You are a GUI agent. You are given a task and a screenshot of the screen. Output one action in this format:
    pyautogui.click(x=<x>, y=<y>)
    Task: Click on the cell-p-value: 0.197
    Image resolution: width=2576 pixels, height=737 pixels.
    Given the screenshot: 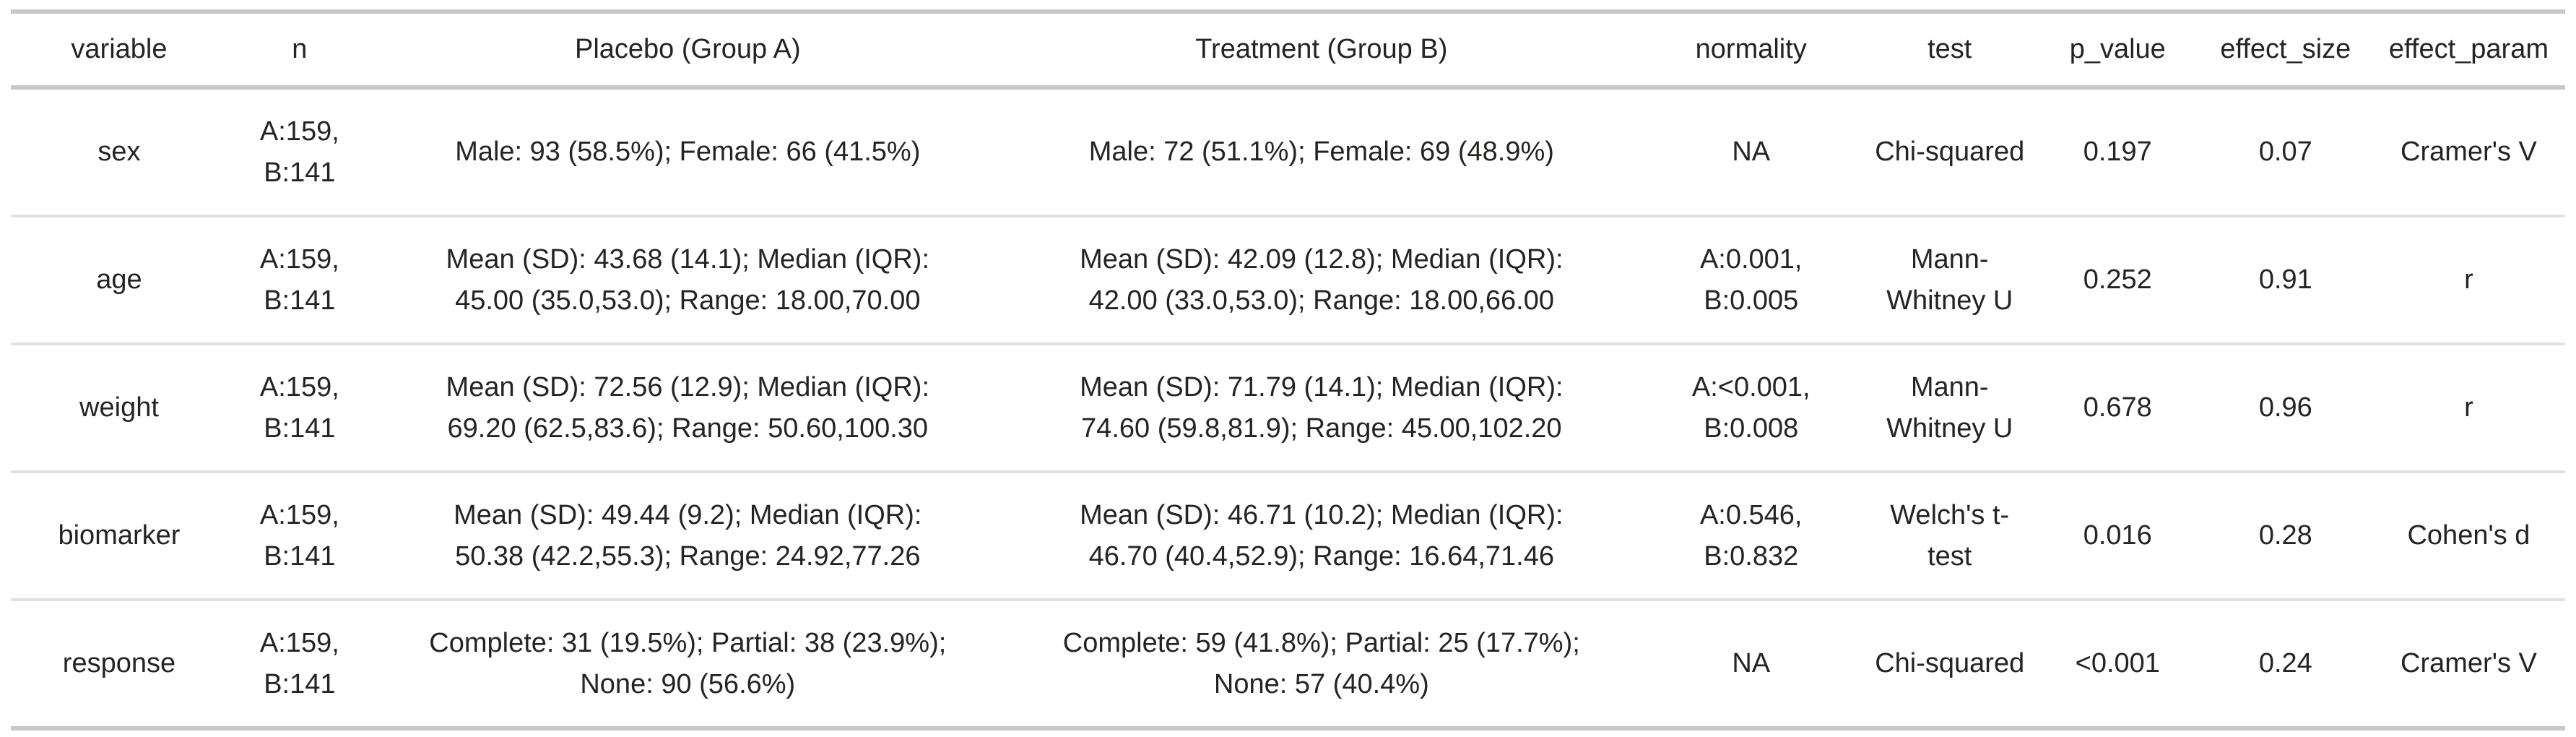 What is the action you would take?
    pyautogui.click(x=2117, y=152)
    